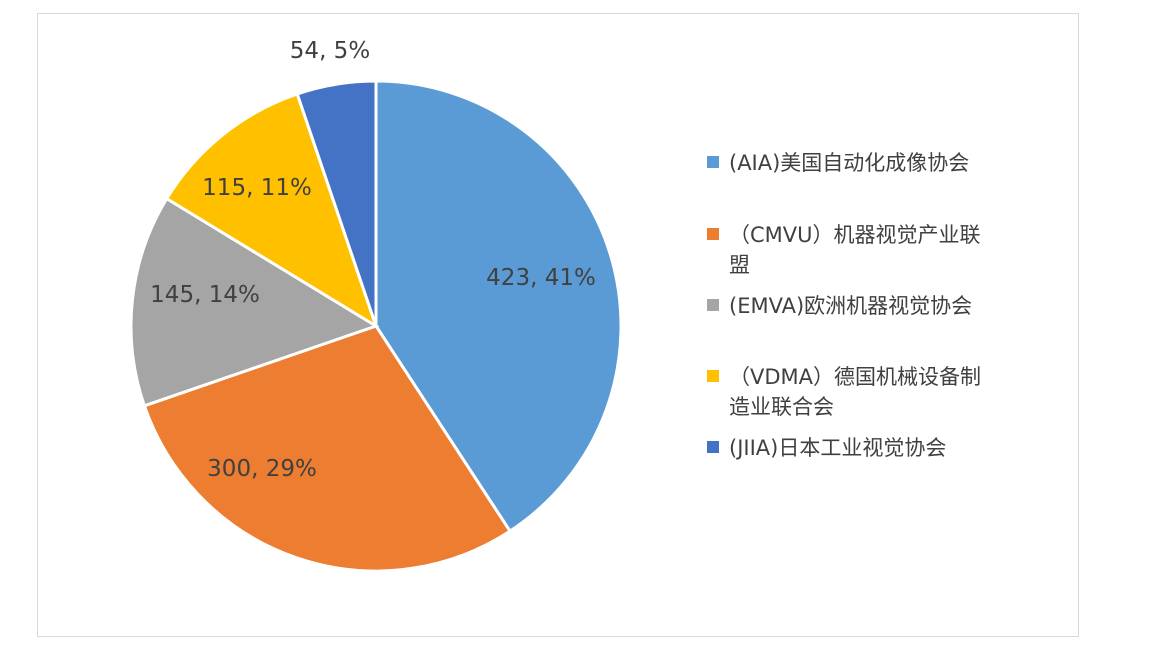  Describe the element at coordinates (851, 306) in the screenshot. I see `legend-label-emva: (EMVA)欧洲机器视觉协会` at that location.